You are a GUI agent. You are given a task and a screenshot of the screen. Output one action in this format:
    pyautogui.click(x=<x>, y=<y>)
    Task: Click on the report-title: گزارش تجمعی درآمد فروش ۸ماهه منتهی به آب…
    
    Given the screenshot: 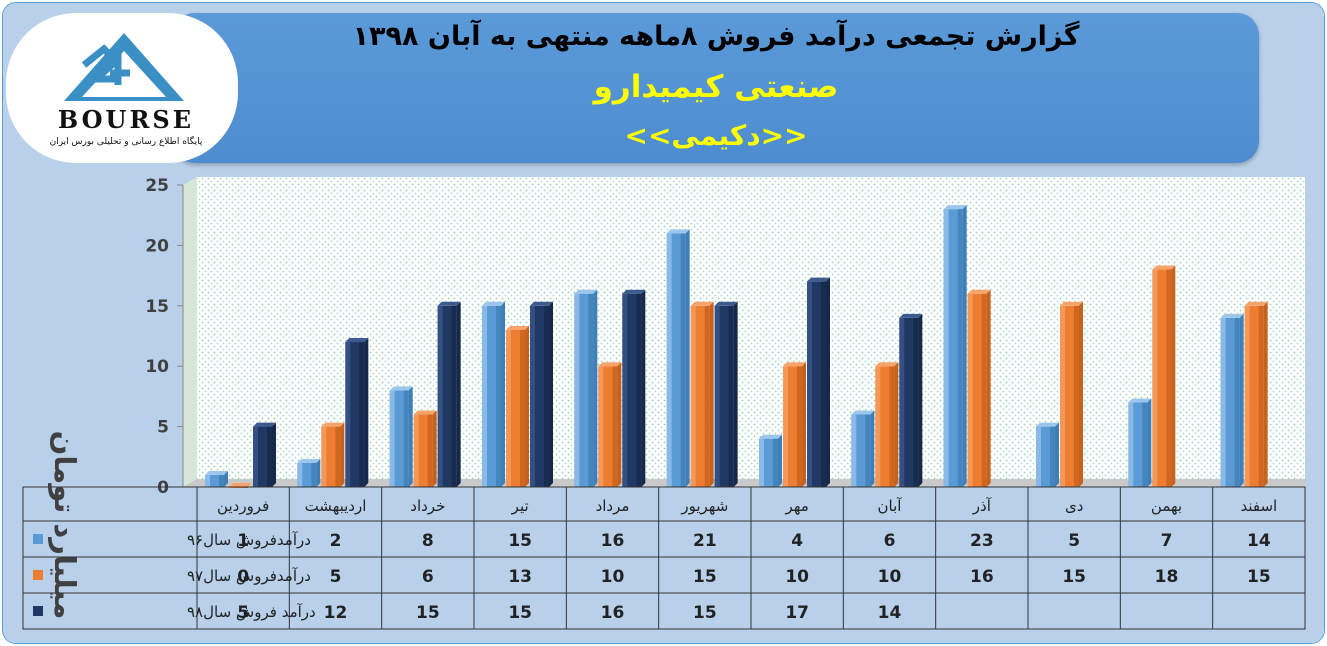 What is the action you would take?
    pyautogui.click(x=716, y=36)
    